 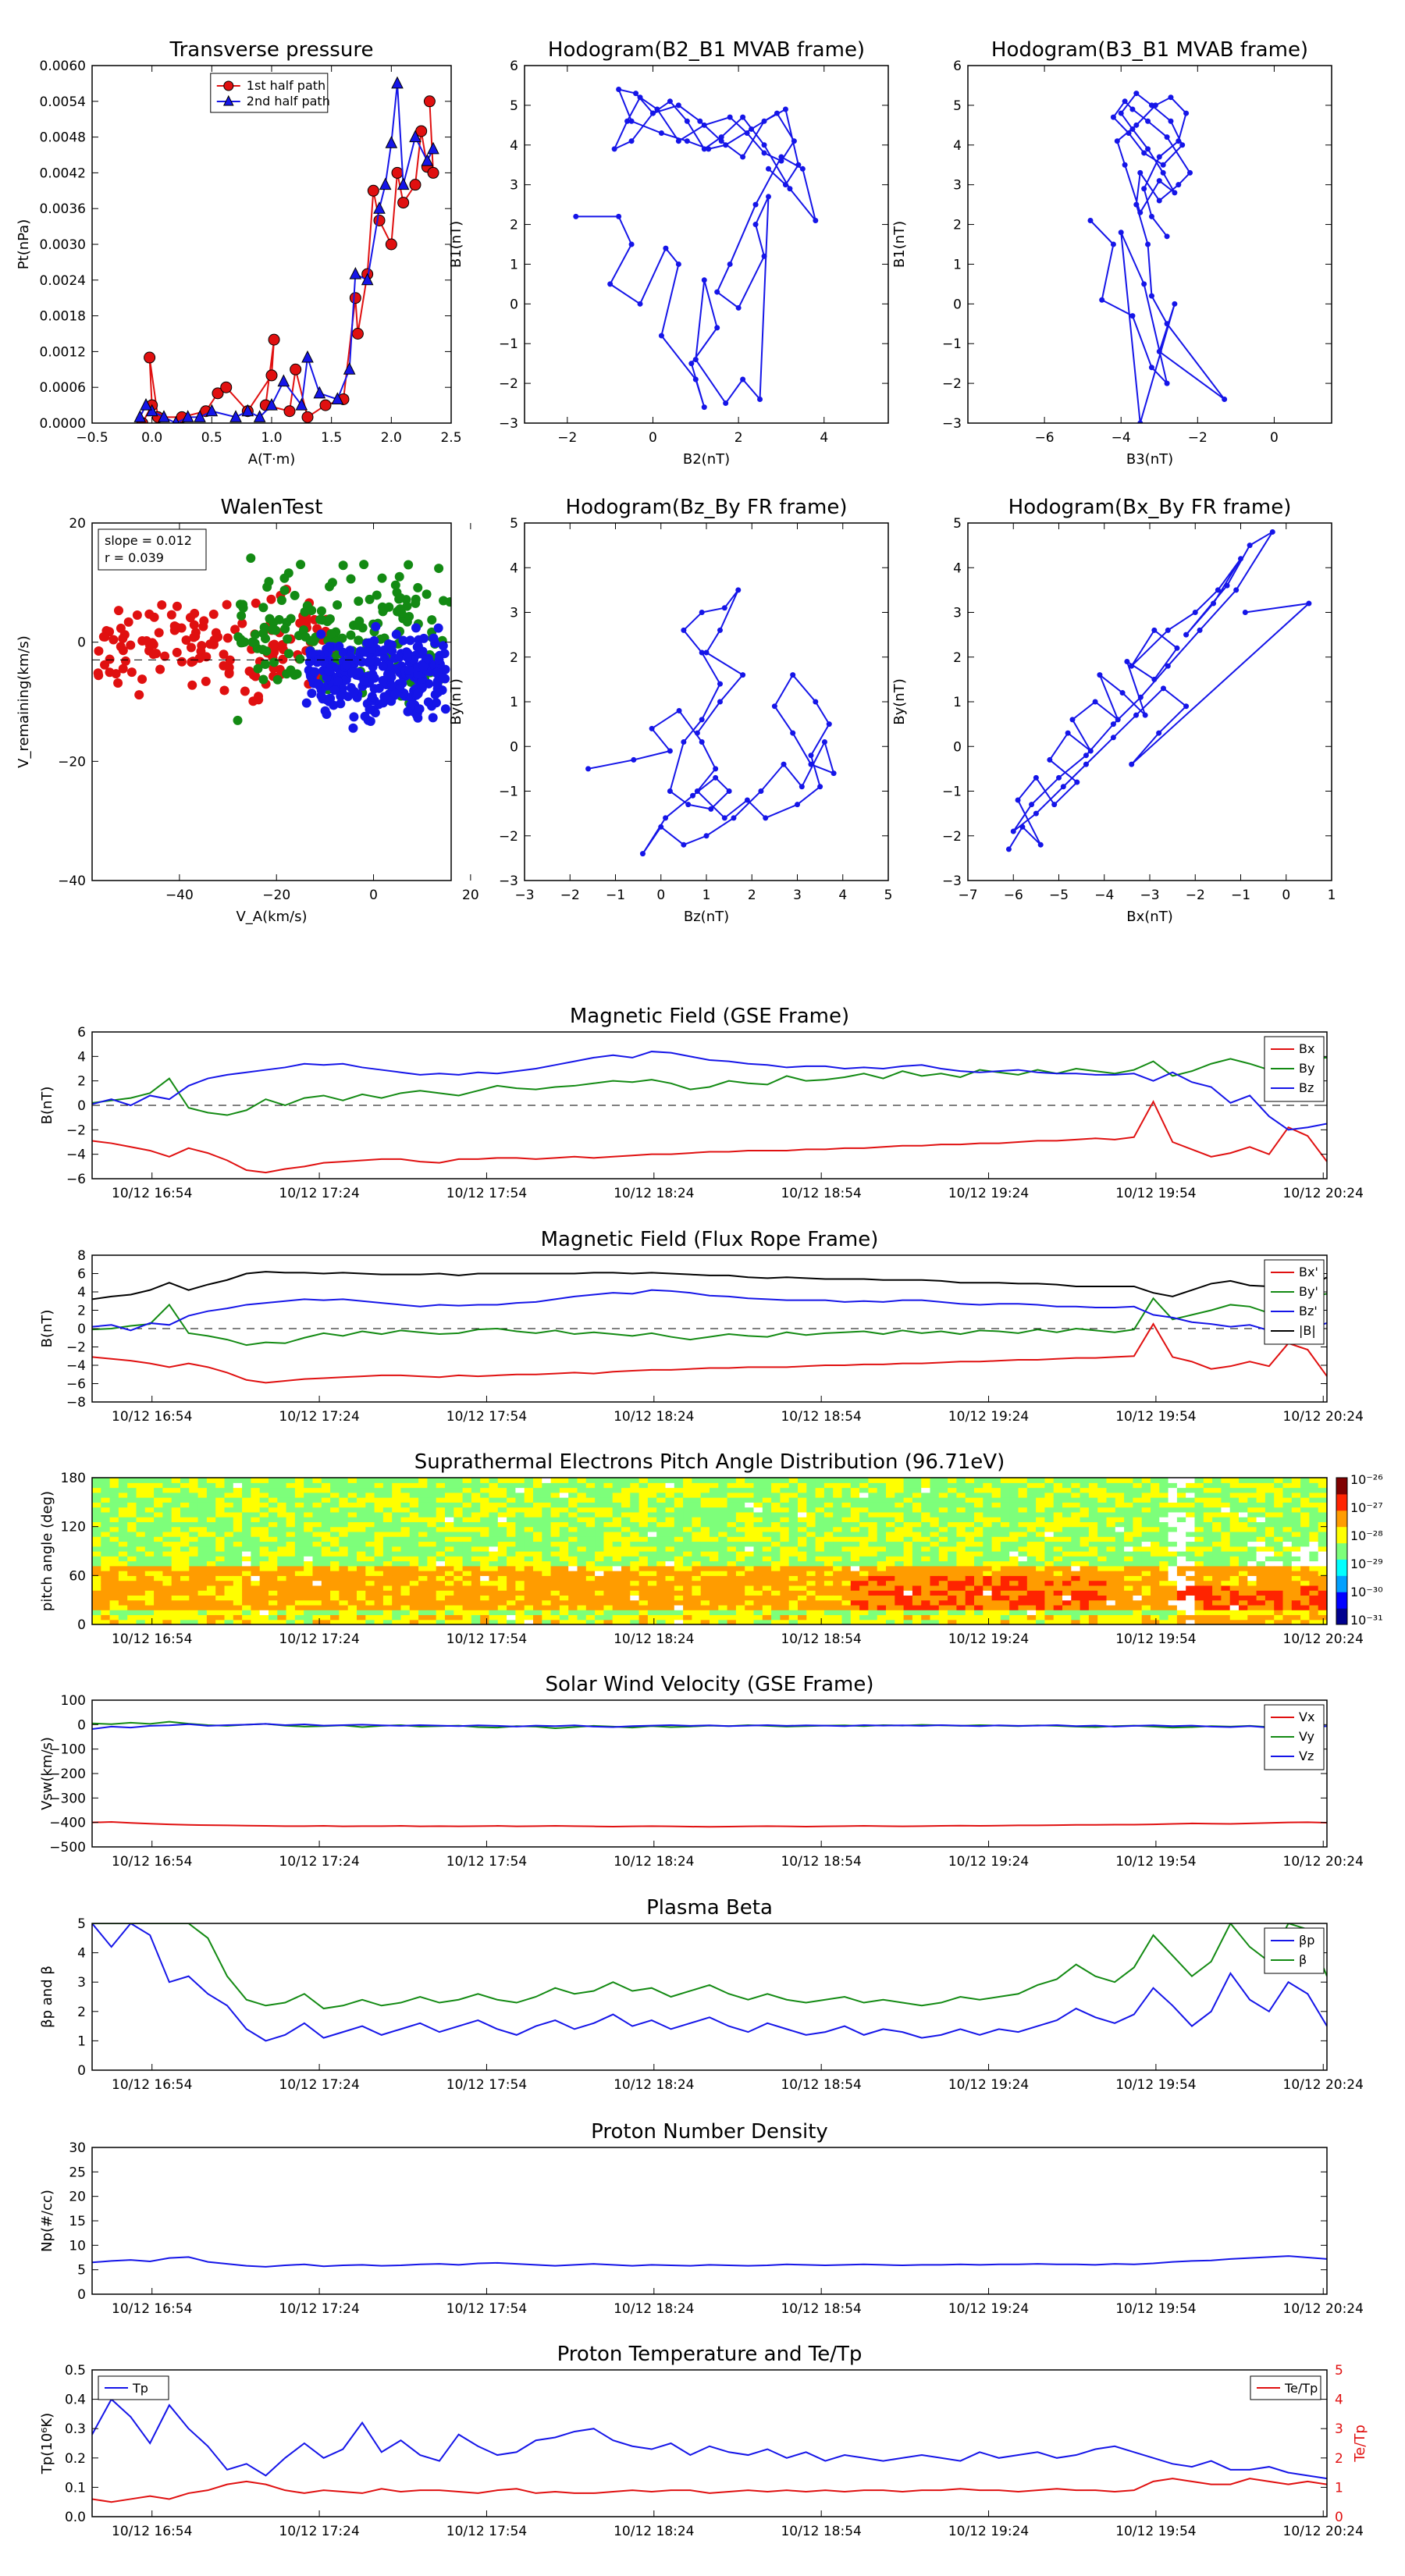 What do you see at coordinates (1158, 690) in the screenshot?
I see `hodo4-series-blue` at bounding box center [1158, 690].